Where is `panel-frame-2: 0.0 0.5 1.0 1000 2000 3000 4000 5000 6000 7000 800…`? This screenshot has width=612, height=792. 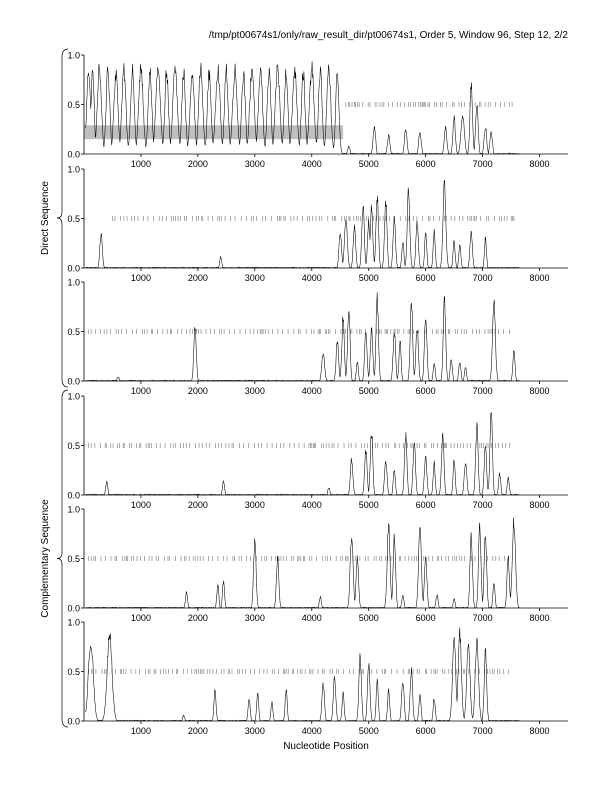
panel-frame-2: 0.0 0.5 1.0 1000 2000 3000 4000 5000 6000 7000 800… is located at coordinates (317, 224).